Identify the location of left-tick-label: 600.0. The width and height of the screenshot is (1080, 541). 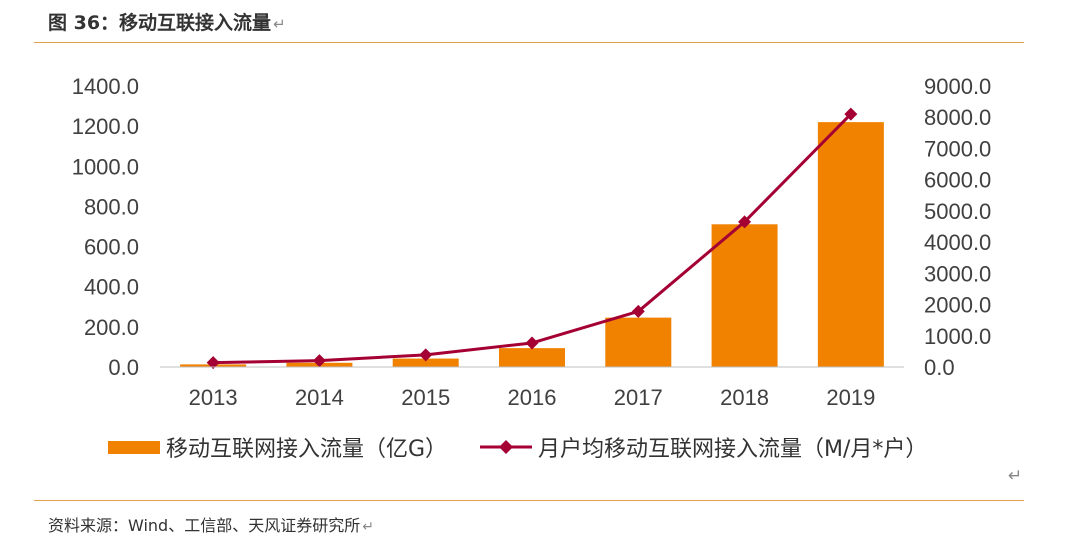
(111, 247).